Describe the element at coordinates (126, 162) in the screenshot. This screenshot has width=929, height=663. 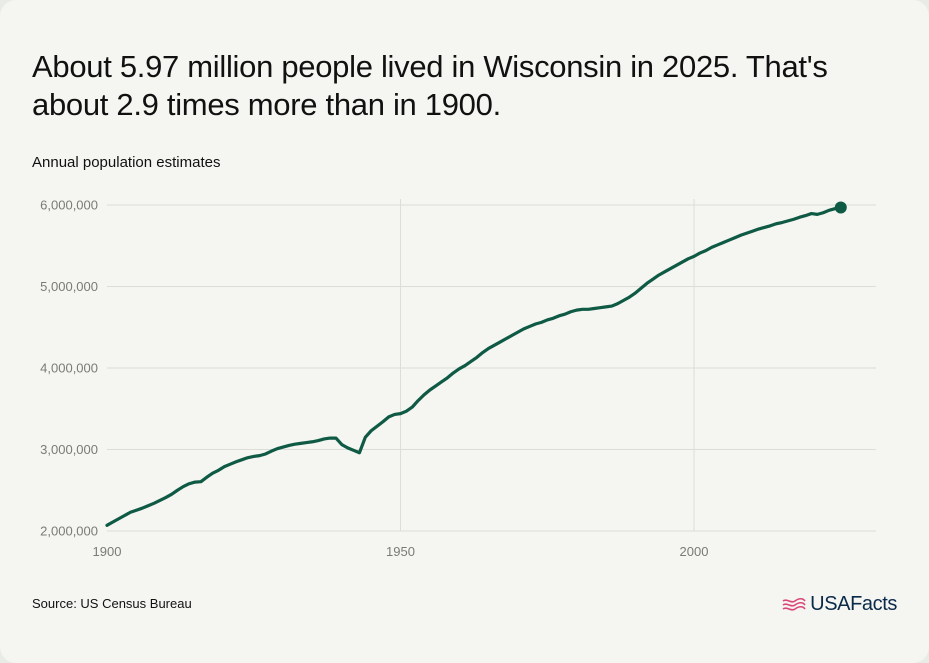
I see `chart-subtitle: Annual population estimates` at that location.